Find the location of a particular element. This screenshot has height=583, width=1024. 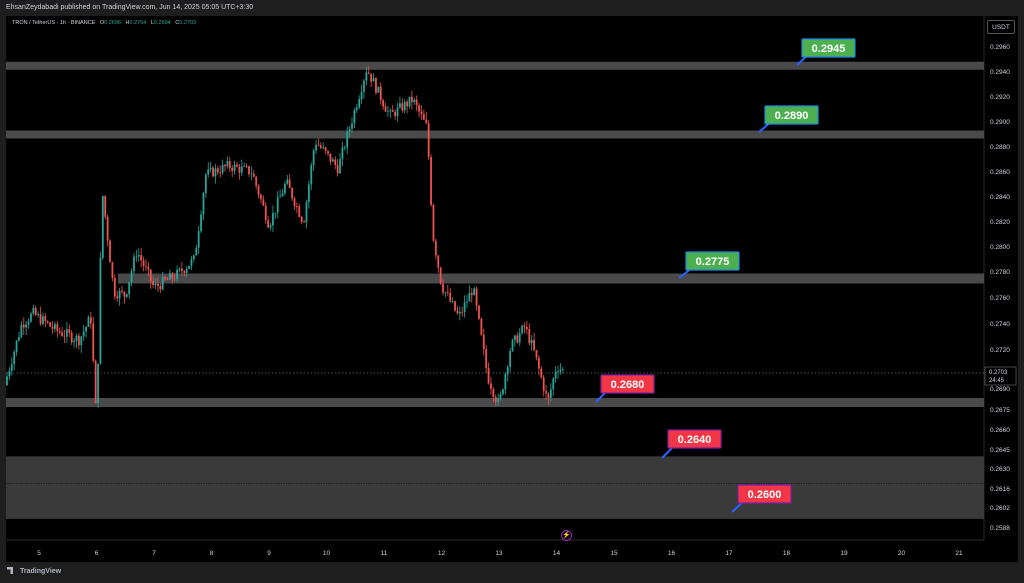

footer-bar is located at coordinates (512, 572).